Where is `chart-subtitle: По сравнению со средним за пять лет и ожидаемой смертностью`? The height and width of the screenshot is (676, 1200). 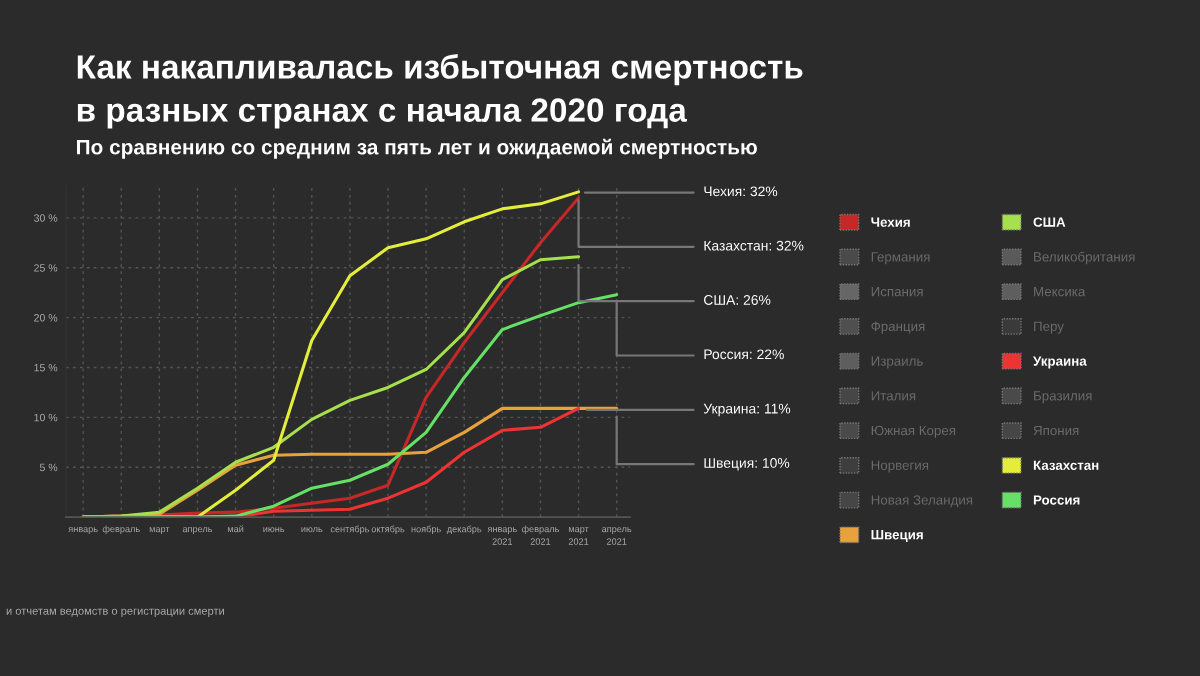 chart-subtitle: По сравнению со средним за пять лет и ожидаемой смертностью is located at coordinates (416, 148).